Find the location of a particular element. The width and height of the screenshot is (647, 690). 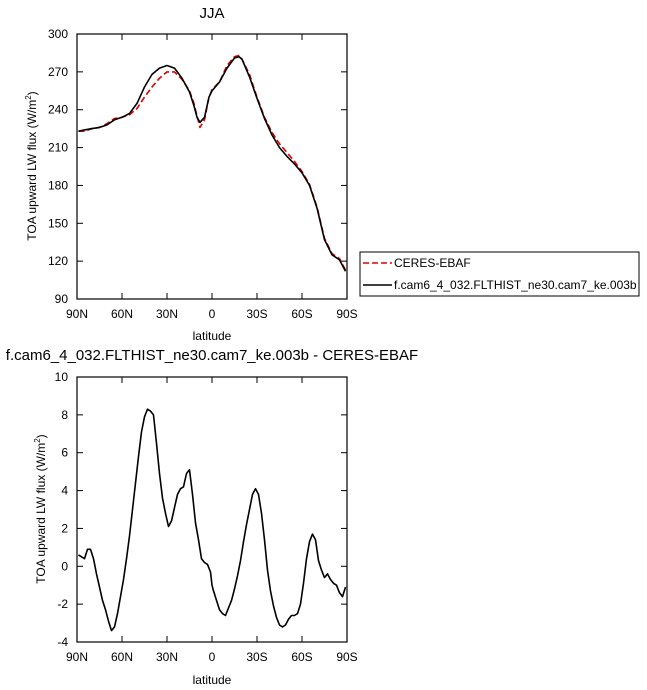

chart-bottom-ytick-label: 10 is located at coordinates (62, 377).